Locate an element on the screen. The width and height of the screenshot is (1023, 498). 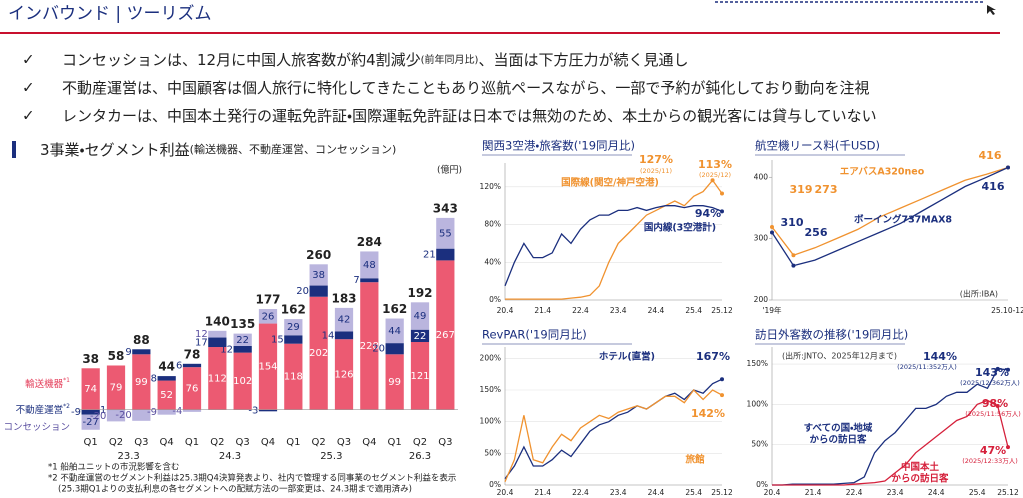
value-label: 143% is located at coordinates (992, 372).